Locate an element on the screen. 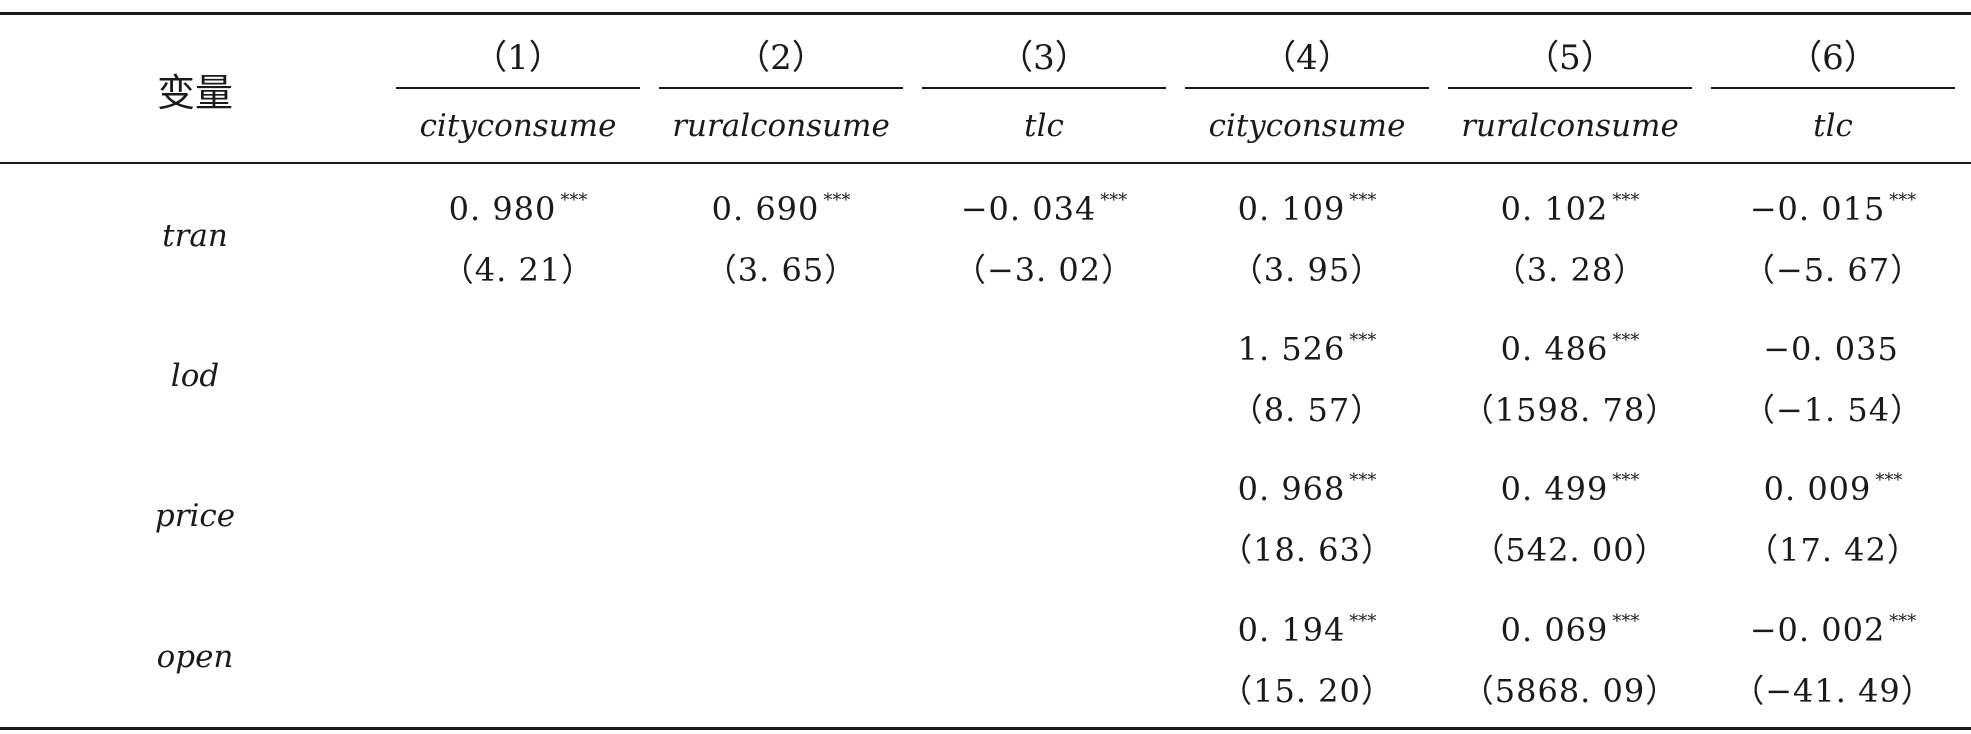 This screenshot has width=1971, height=734. t-statistic: （17. 42） is located at coordinates (1833, 550).